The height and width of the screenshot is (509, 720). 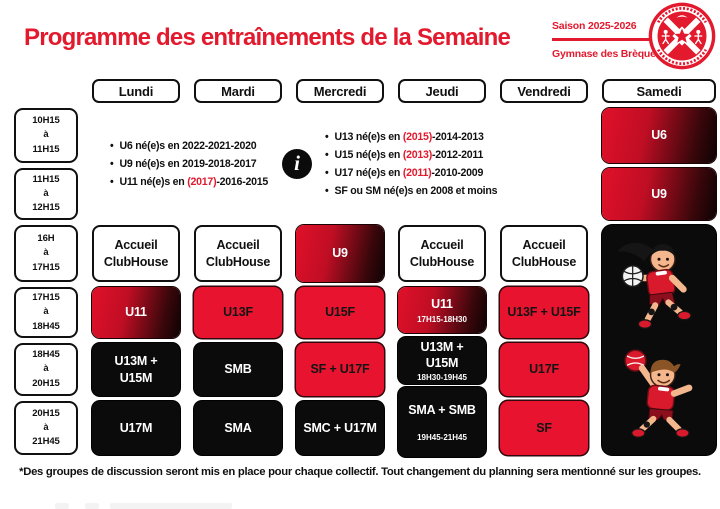 What do you see at coordinates (544, 91) in the screenshot?
I see `day-header-vendredi: Vendredi` at bounding box center [544, 91].